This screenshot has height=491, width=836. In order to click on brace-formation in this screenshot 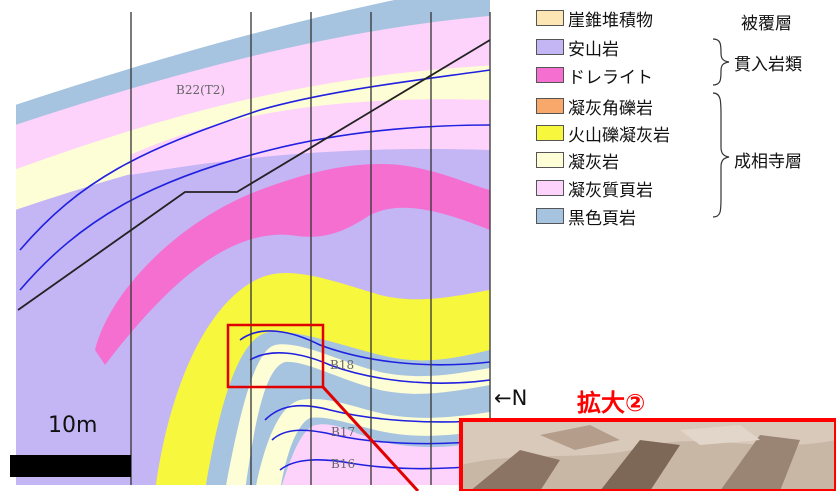, I will do `click(721, 155)`.